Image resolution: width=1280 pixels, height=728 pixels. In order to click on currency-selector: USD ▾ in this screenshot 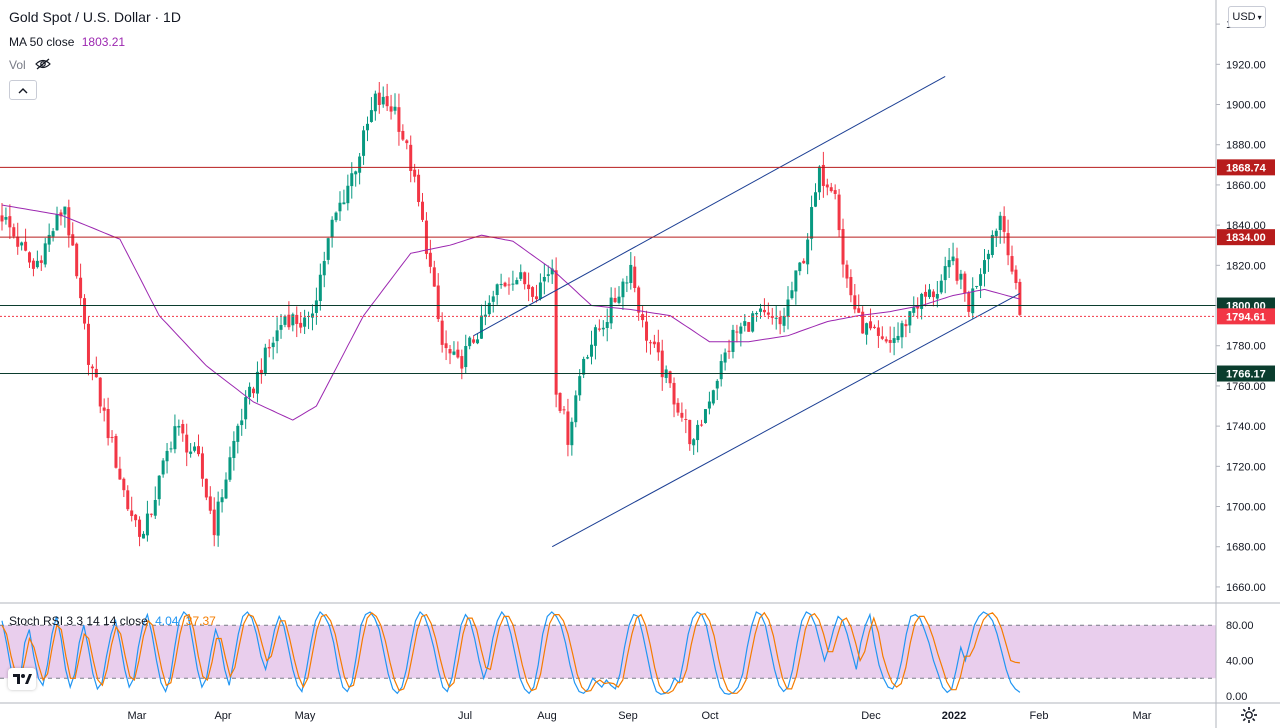, I will do `click(1247, 17)`.